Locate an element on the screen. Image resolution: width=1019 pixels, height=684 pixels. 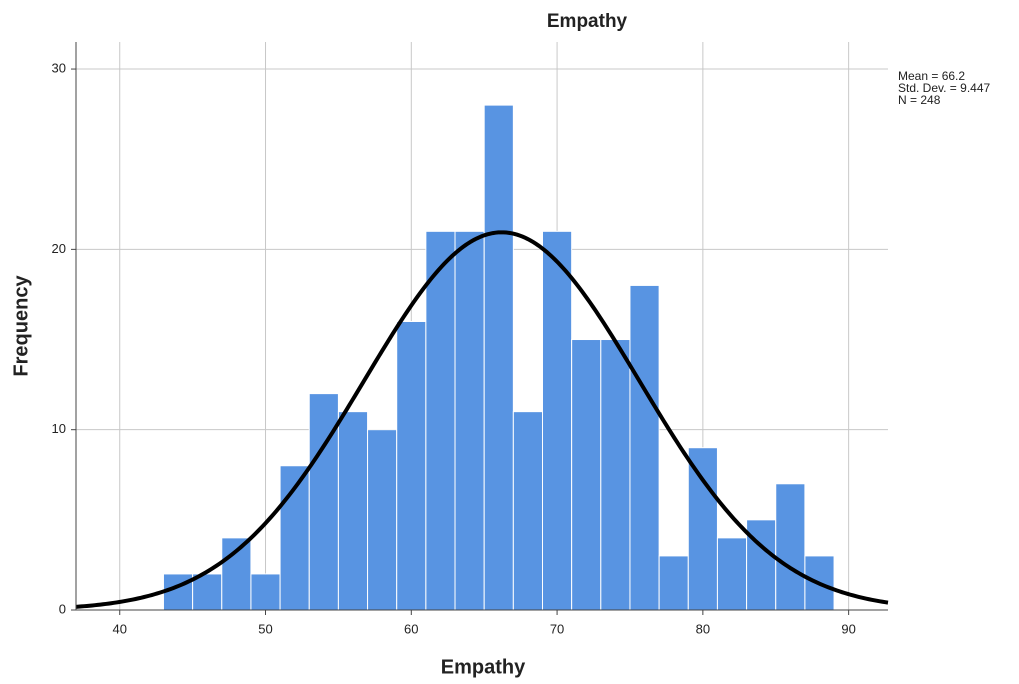
x-tick-label: 90 is located at coordinates (848, 628).